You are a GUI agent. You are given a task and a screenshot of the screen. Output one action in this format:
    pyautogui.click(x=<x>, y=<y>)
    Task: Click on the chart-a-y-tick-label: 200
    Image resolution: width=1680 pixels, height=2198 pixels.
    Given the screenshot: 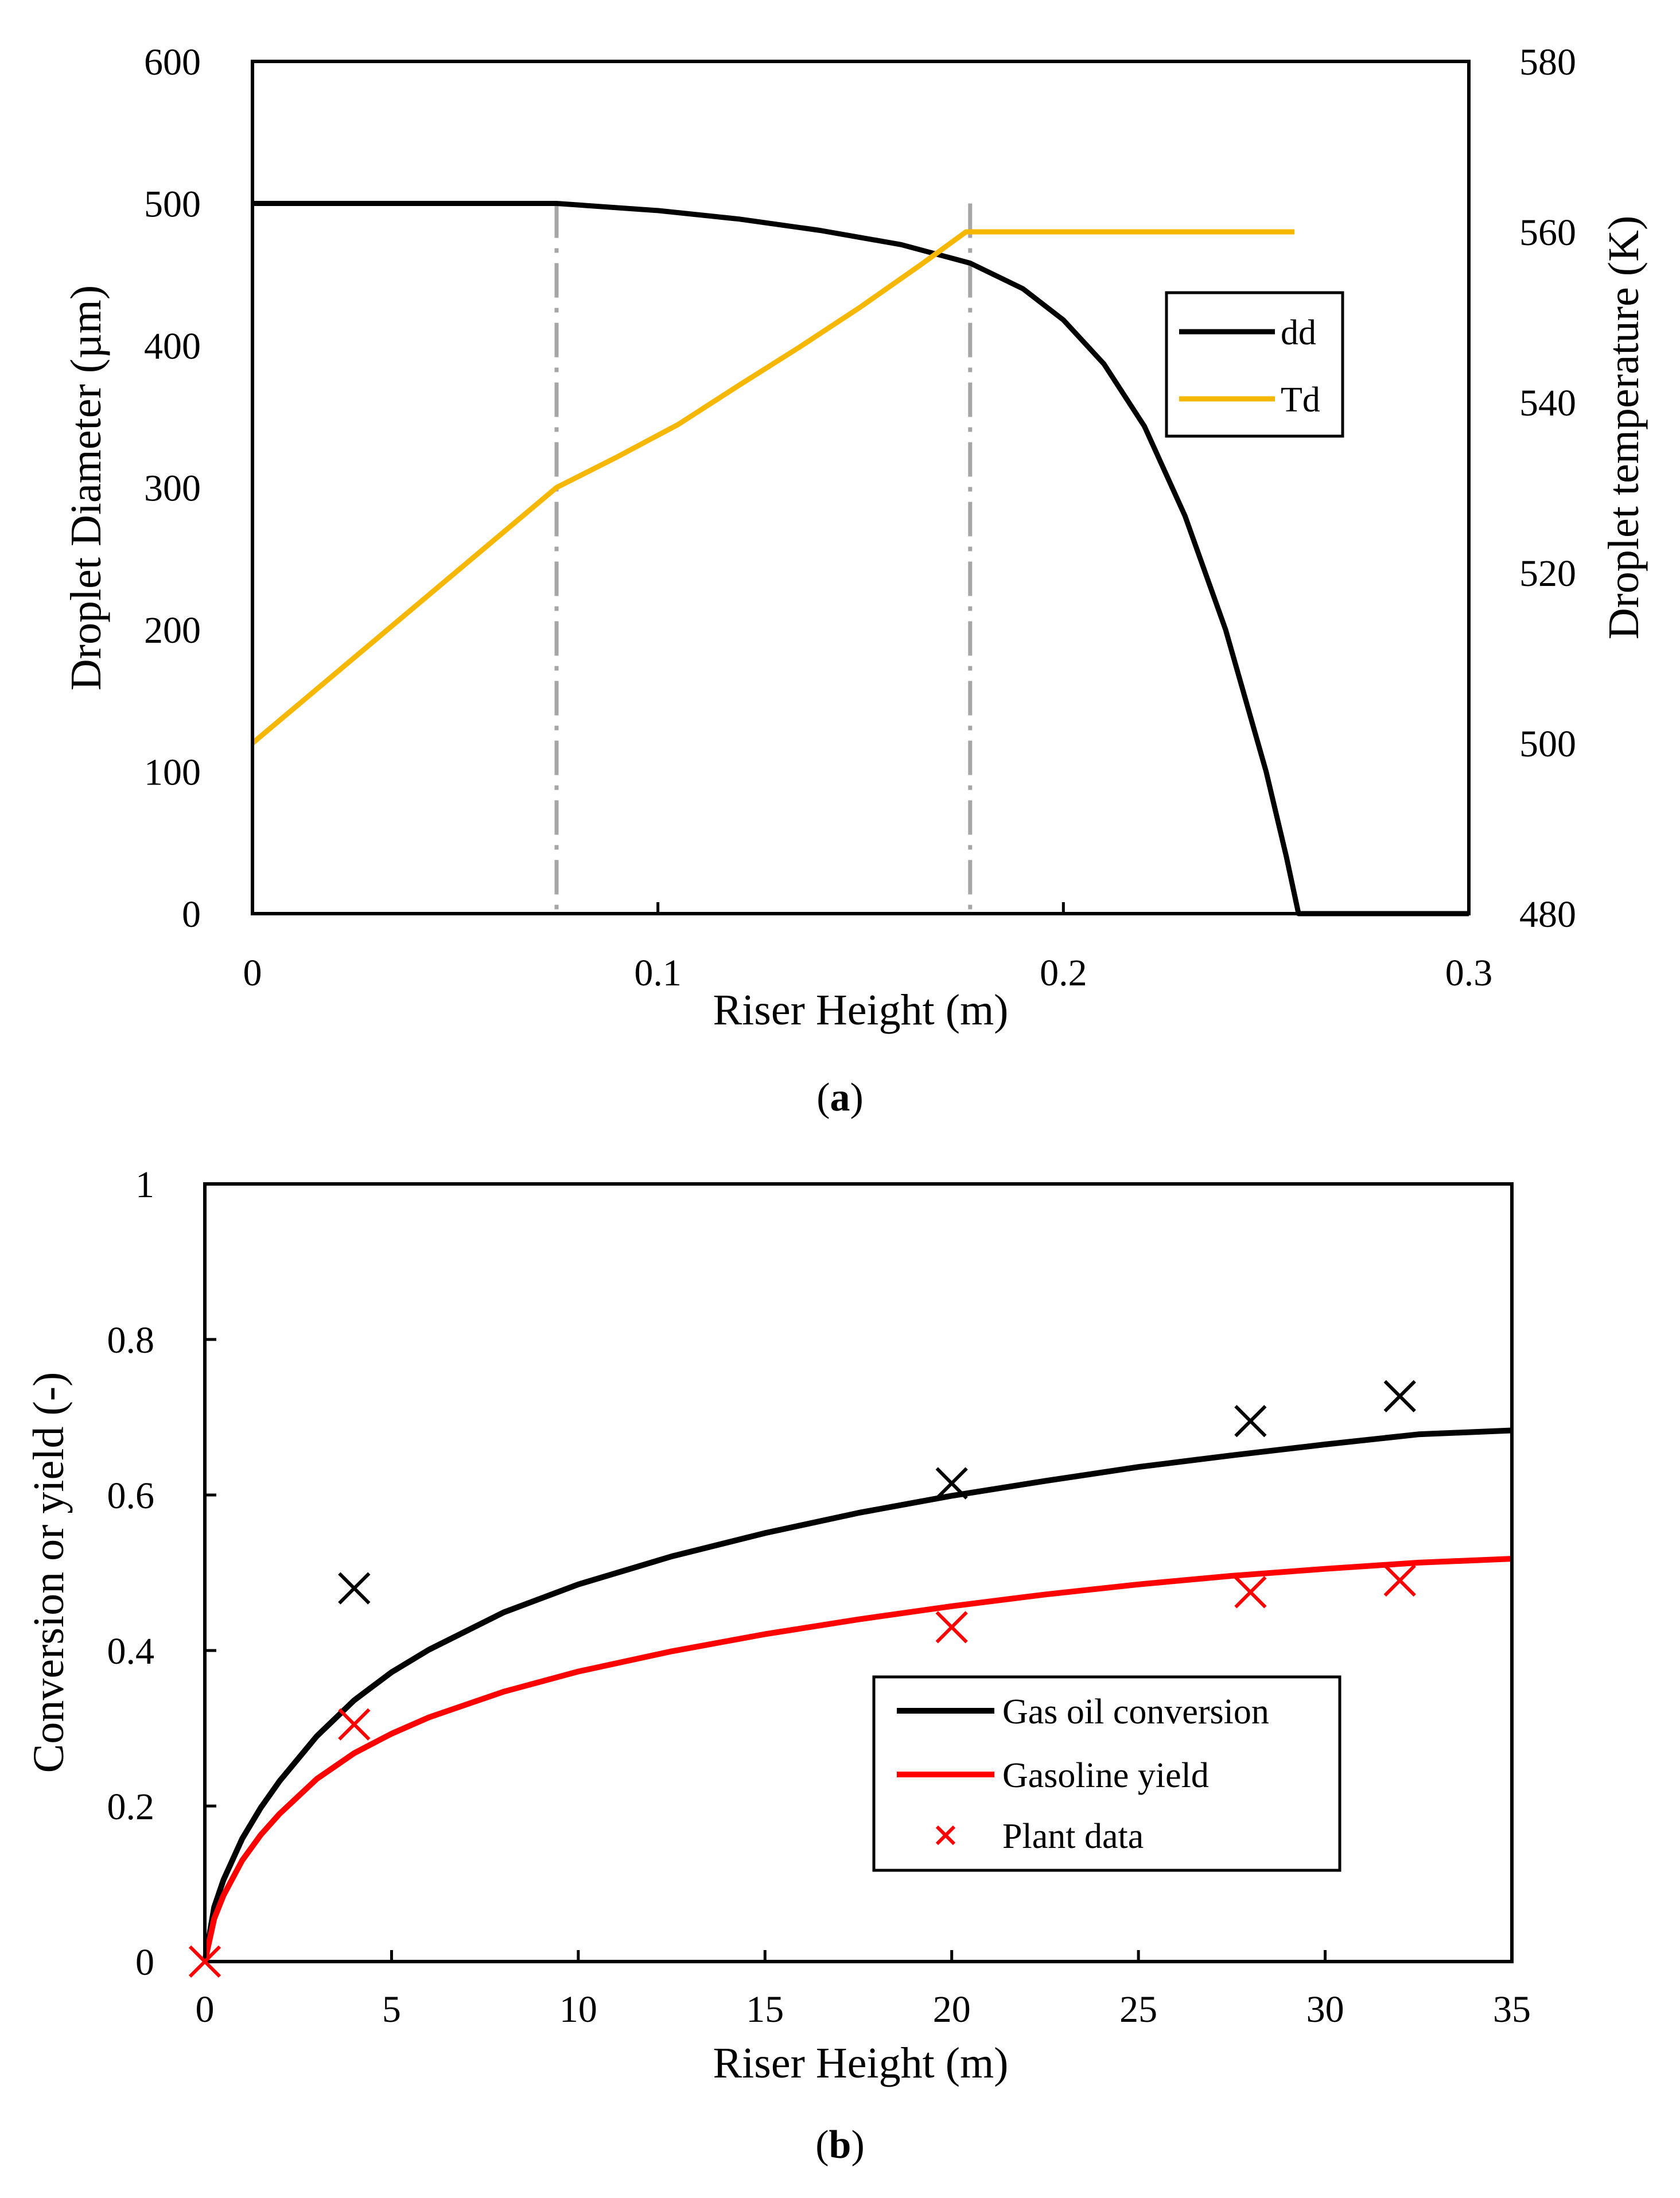 What is the action you would take?
    pyautogui.click(x=172, y=630)
    